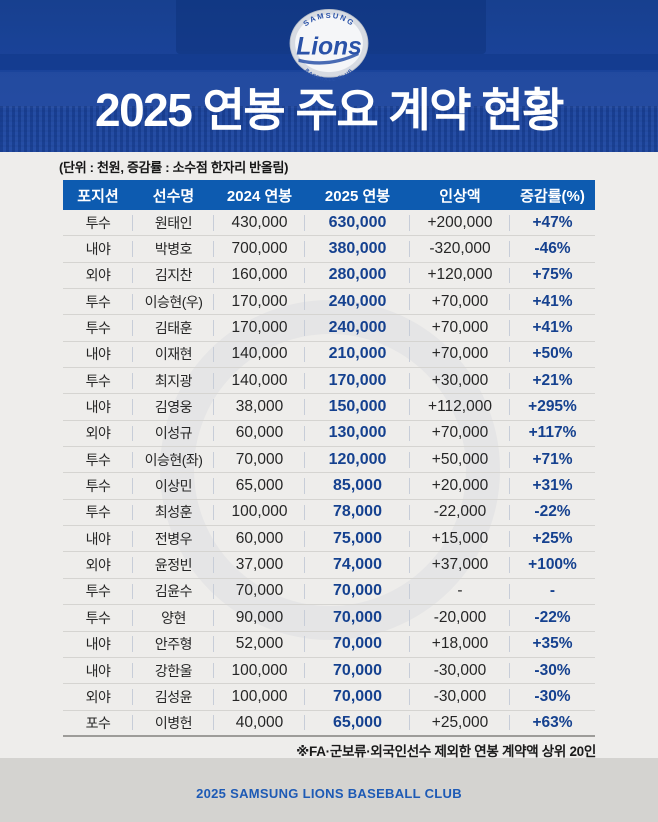  I want to click on table-row: 투수 이상민 65,000 85,000 +20,000 +31%, so click(329, 486).